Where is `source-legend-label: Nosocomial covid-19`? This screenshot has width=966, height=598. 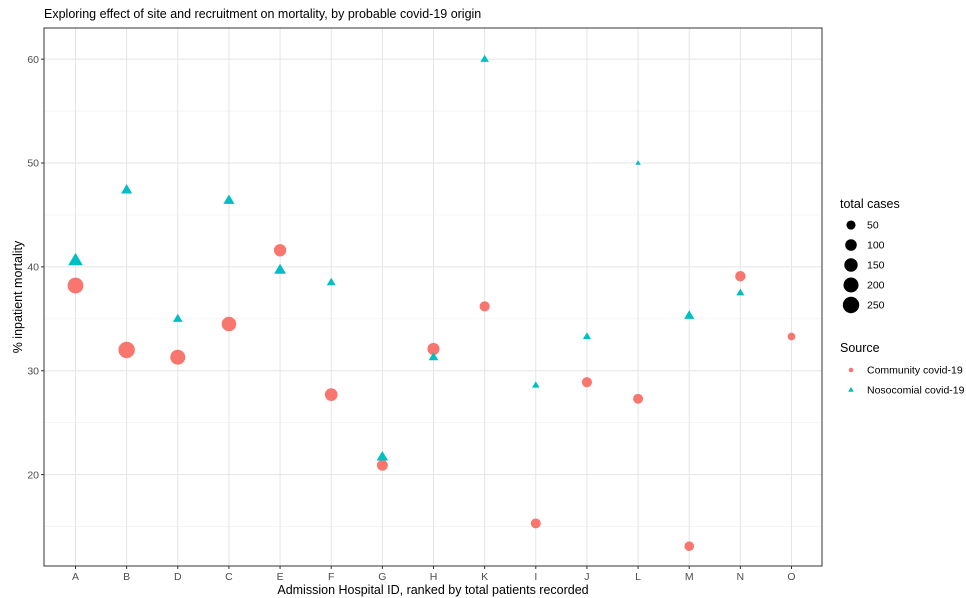
source-legend-label: Nosocomial covid-19 is located at coordinates (916, 391).